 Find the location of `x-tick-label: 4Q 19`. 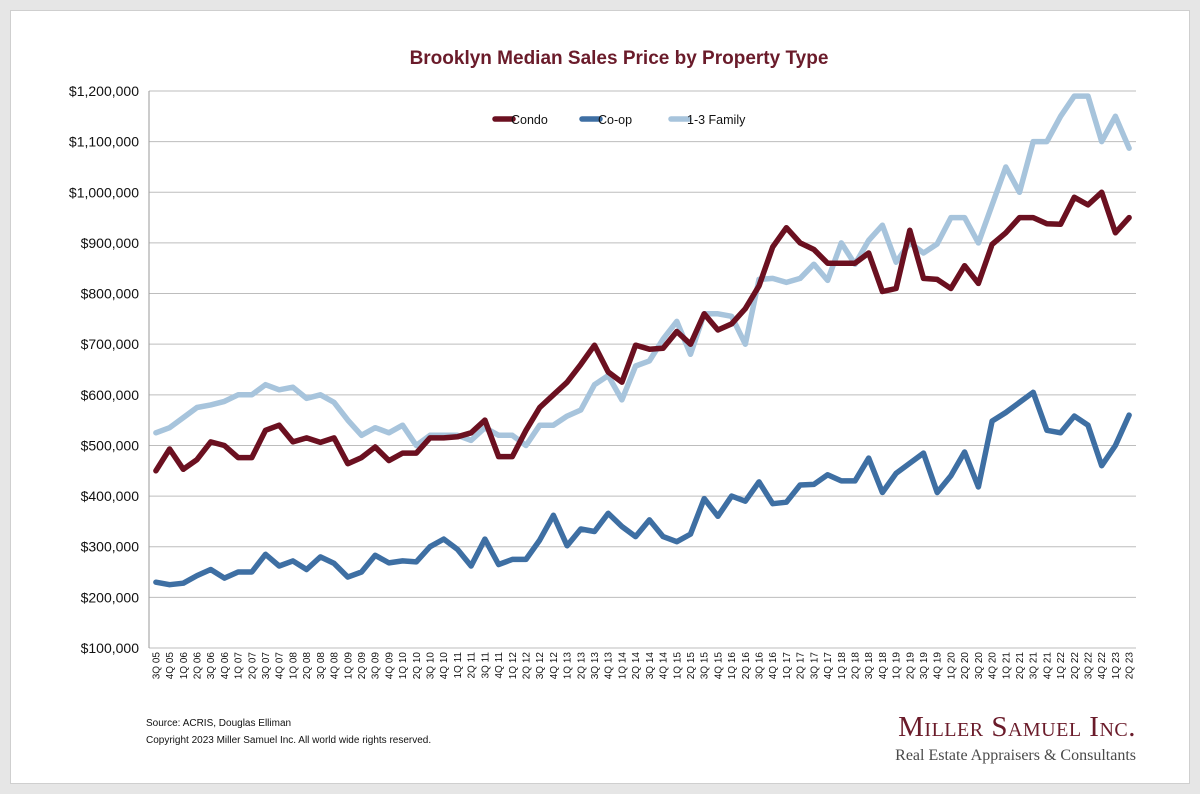

x-tick-label: 4Q 19 is located at coordinates (938, 666).